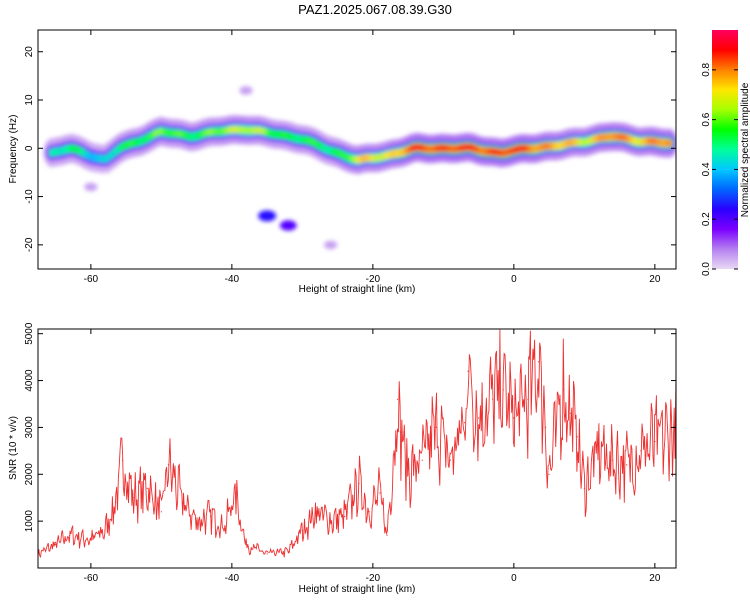 This screenshot has height=600, width=750. I want to click on y-tick-label: 3000, so click(29, 427).